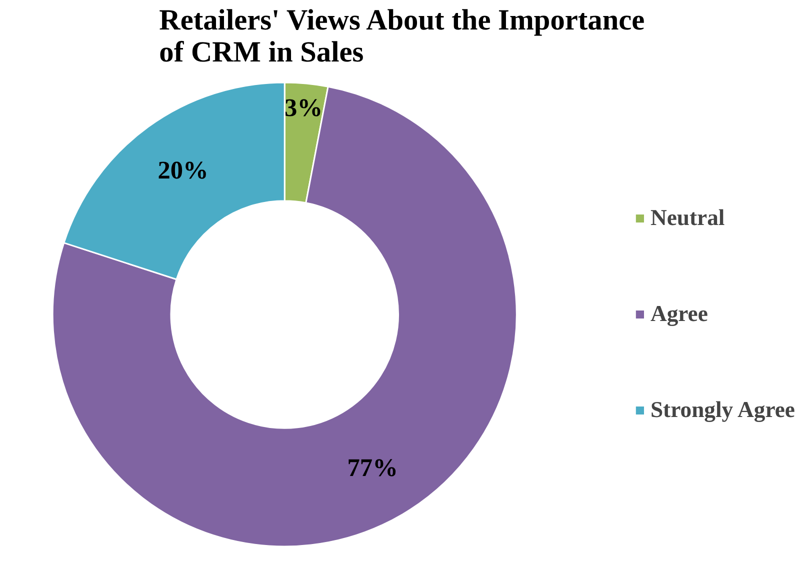 The image size is (811, 564). What do you see at coordinates (679, 314) in the screenshot?
I see `legend-label: Agree` at bounding box center [679, 314].